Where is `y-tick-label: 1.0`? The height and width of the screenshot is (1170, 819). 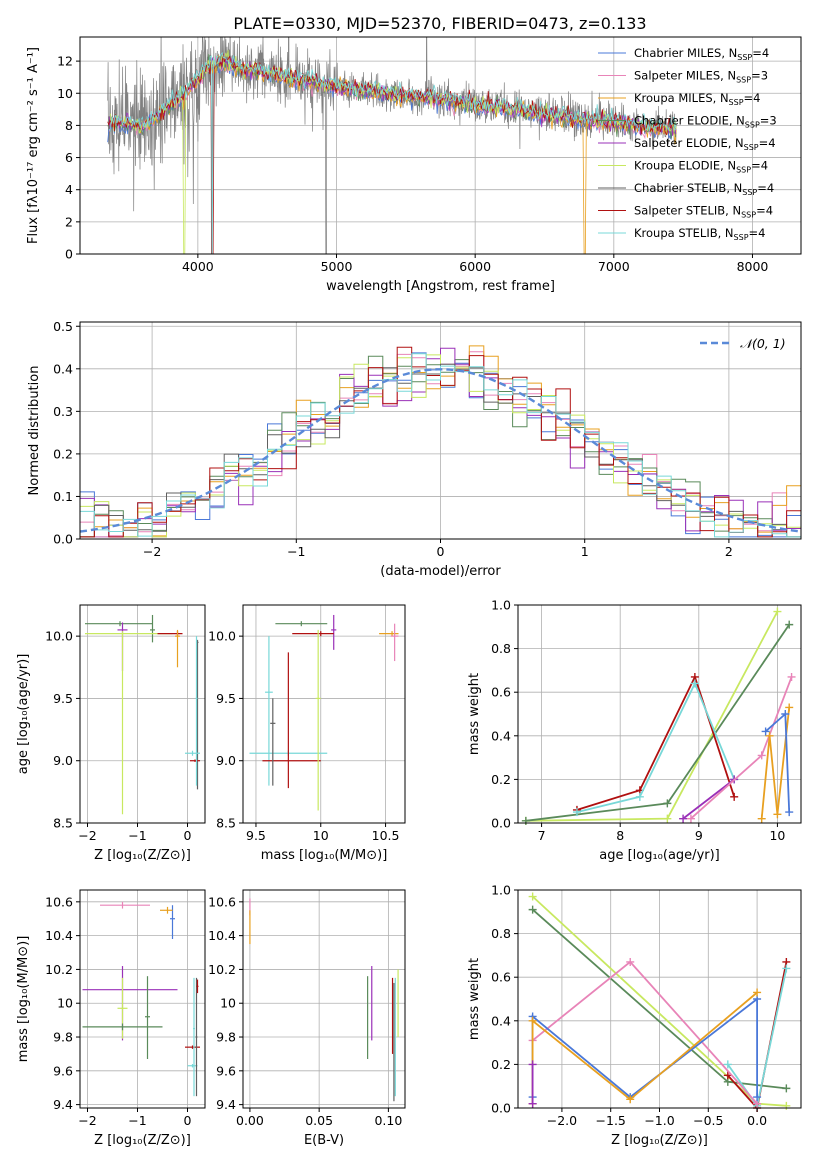 y-tick-label: 1.0 is located at coordinates (501, 890).